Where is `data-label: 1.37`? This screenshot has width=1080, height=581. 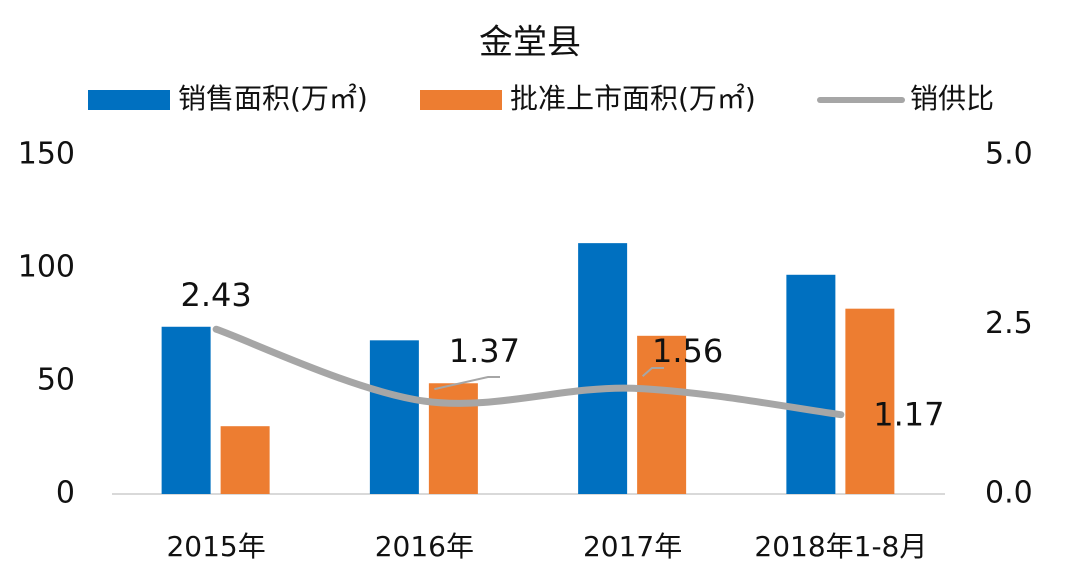 data-label: 1.37 is located at coordinates (484, 351).